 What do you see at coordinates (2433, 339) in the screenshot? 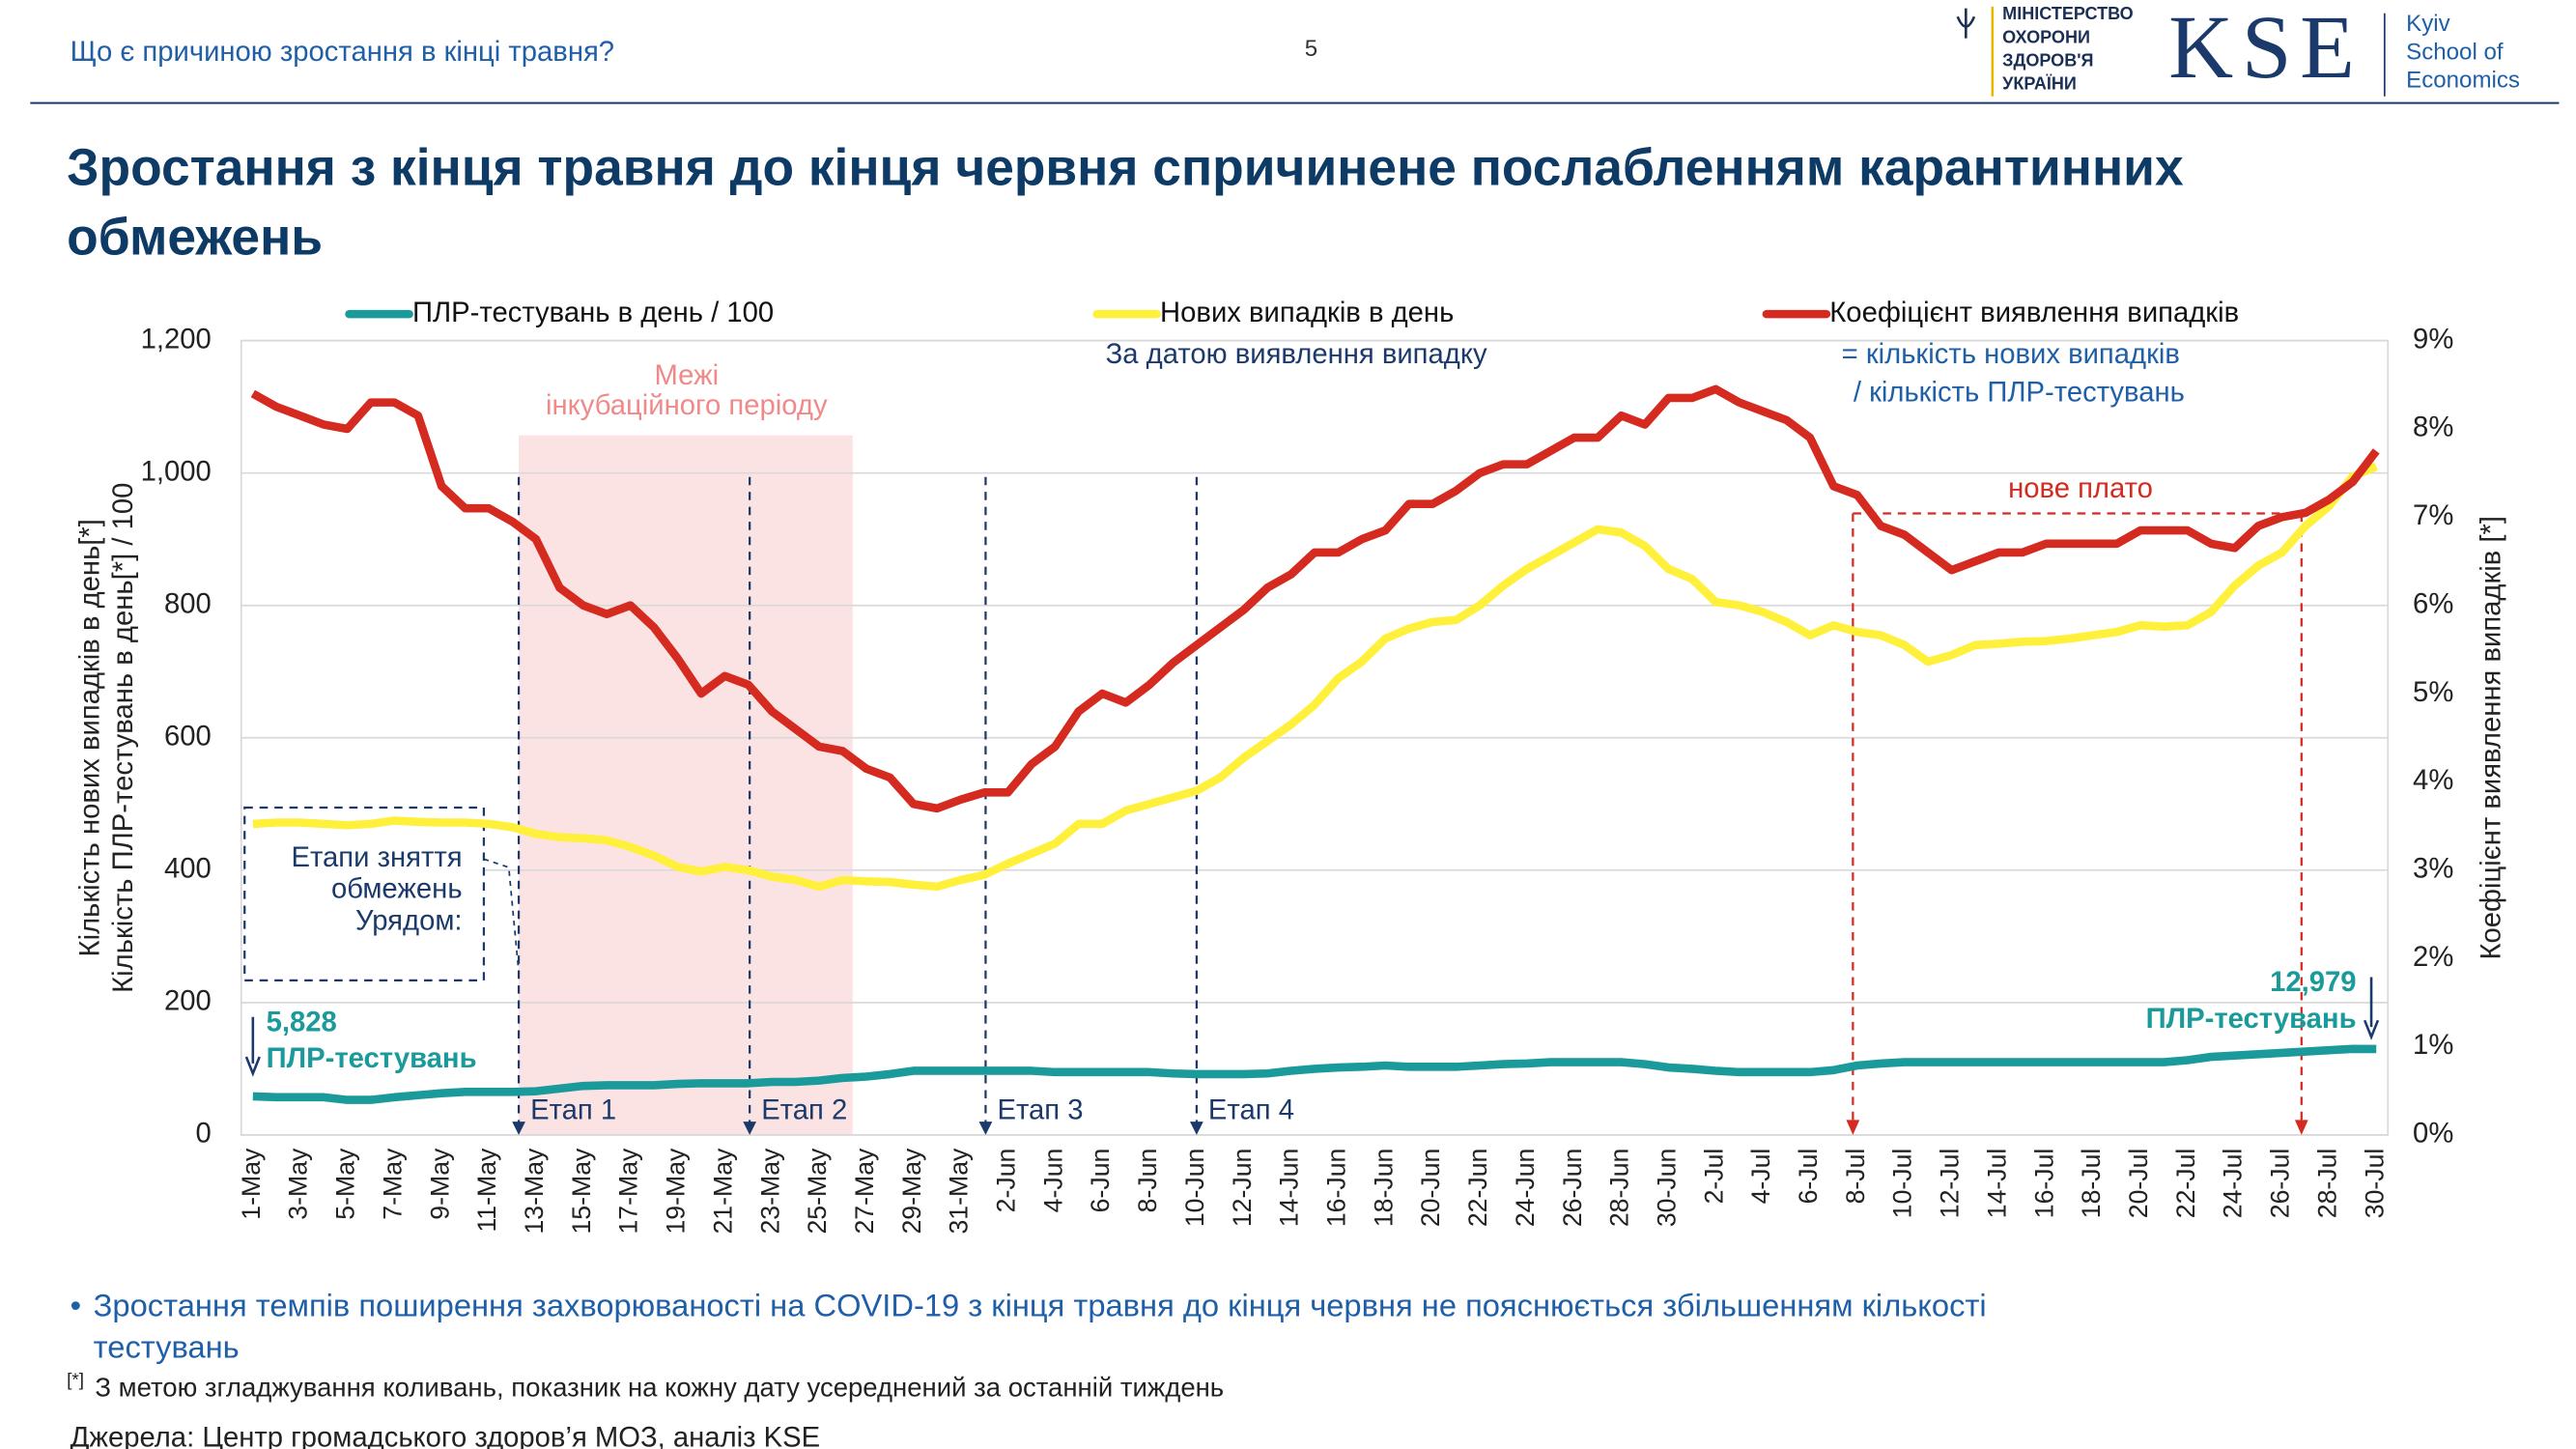
I see `y2-tick-label: 9%` at bounding box center [2433, 339].